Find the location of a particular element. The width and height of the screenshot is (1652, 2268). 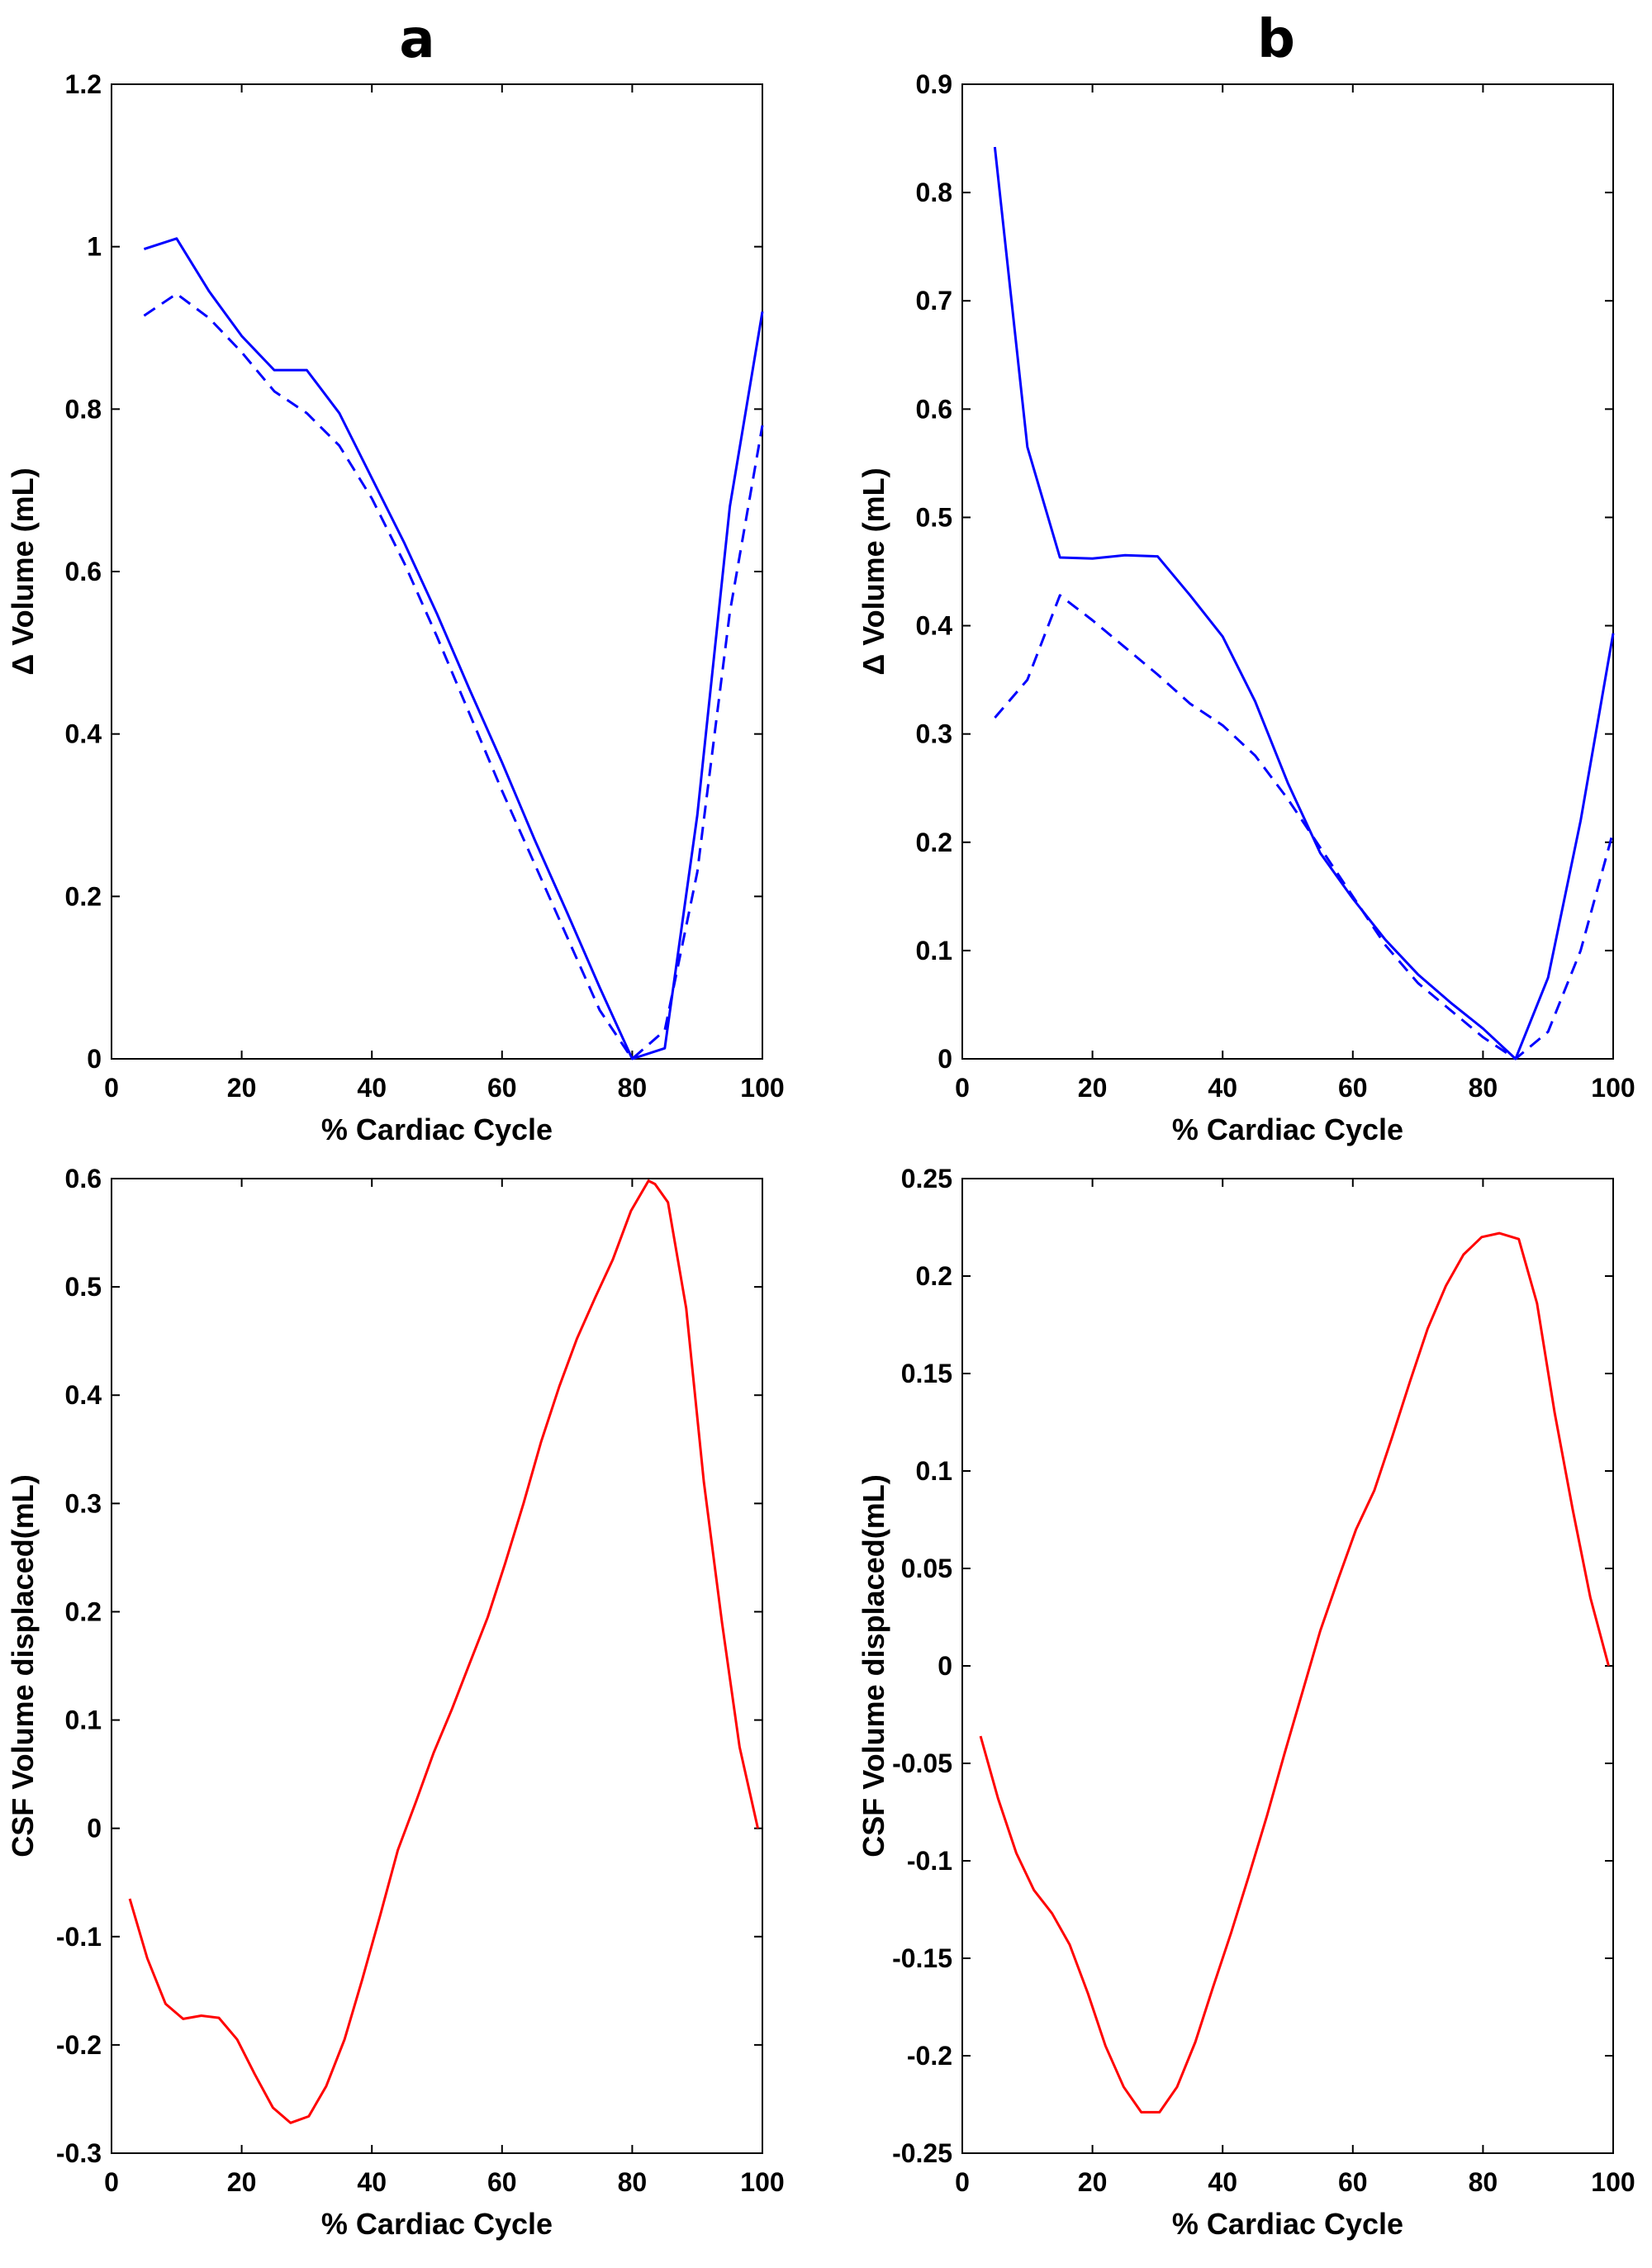

y-tick-label: 0.15 is located at coordinates (926, 1373).